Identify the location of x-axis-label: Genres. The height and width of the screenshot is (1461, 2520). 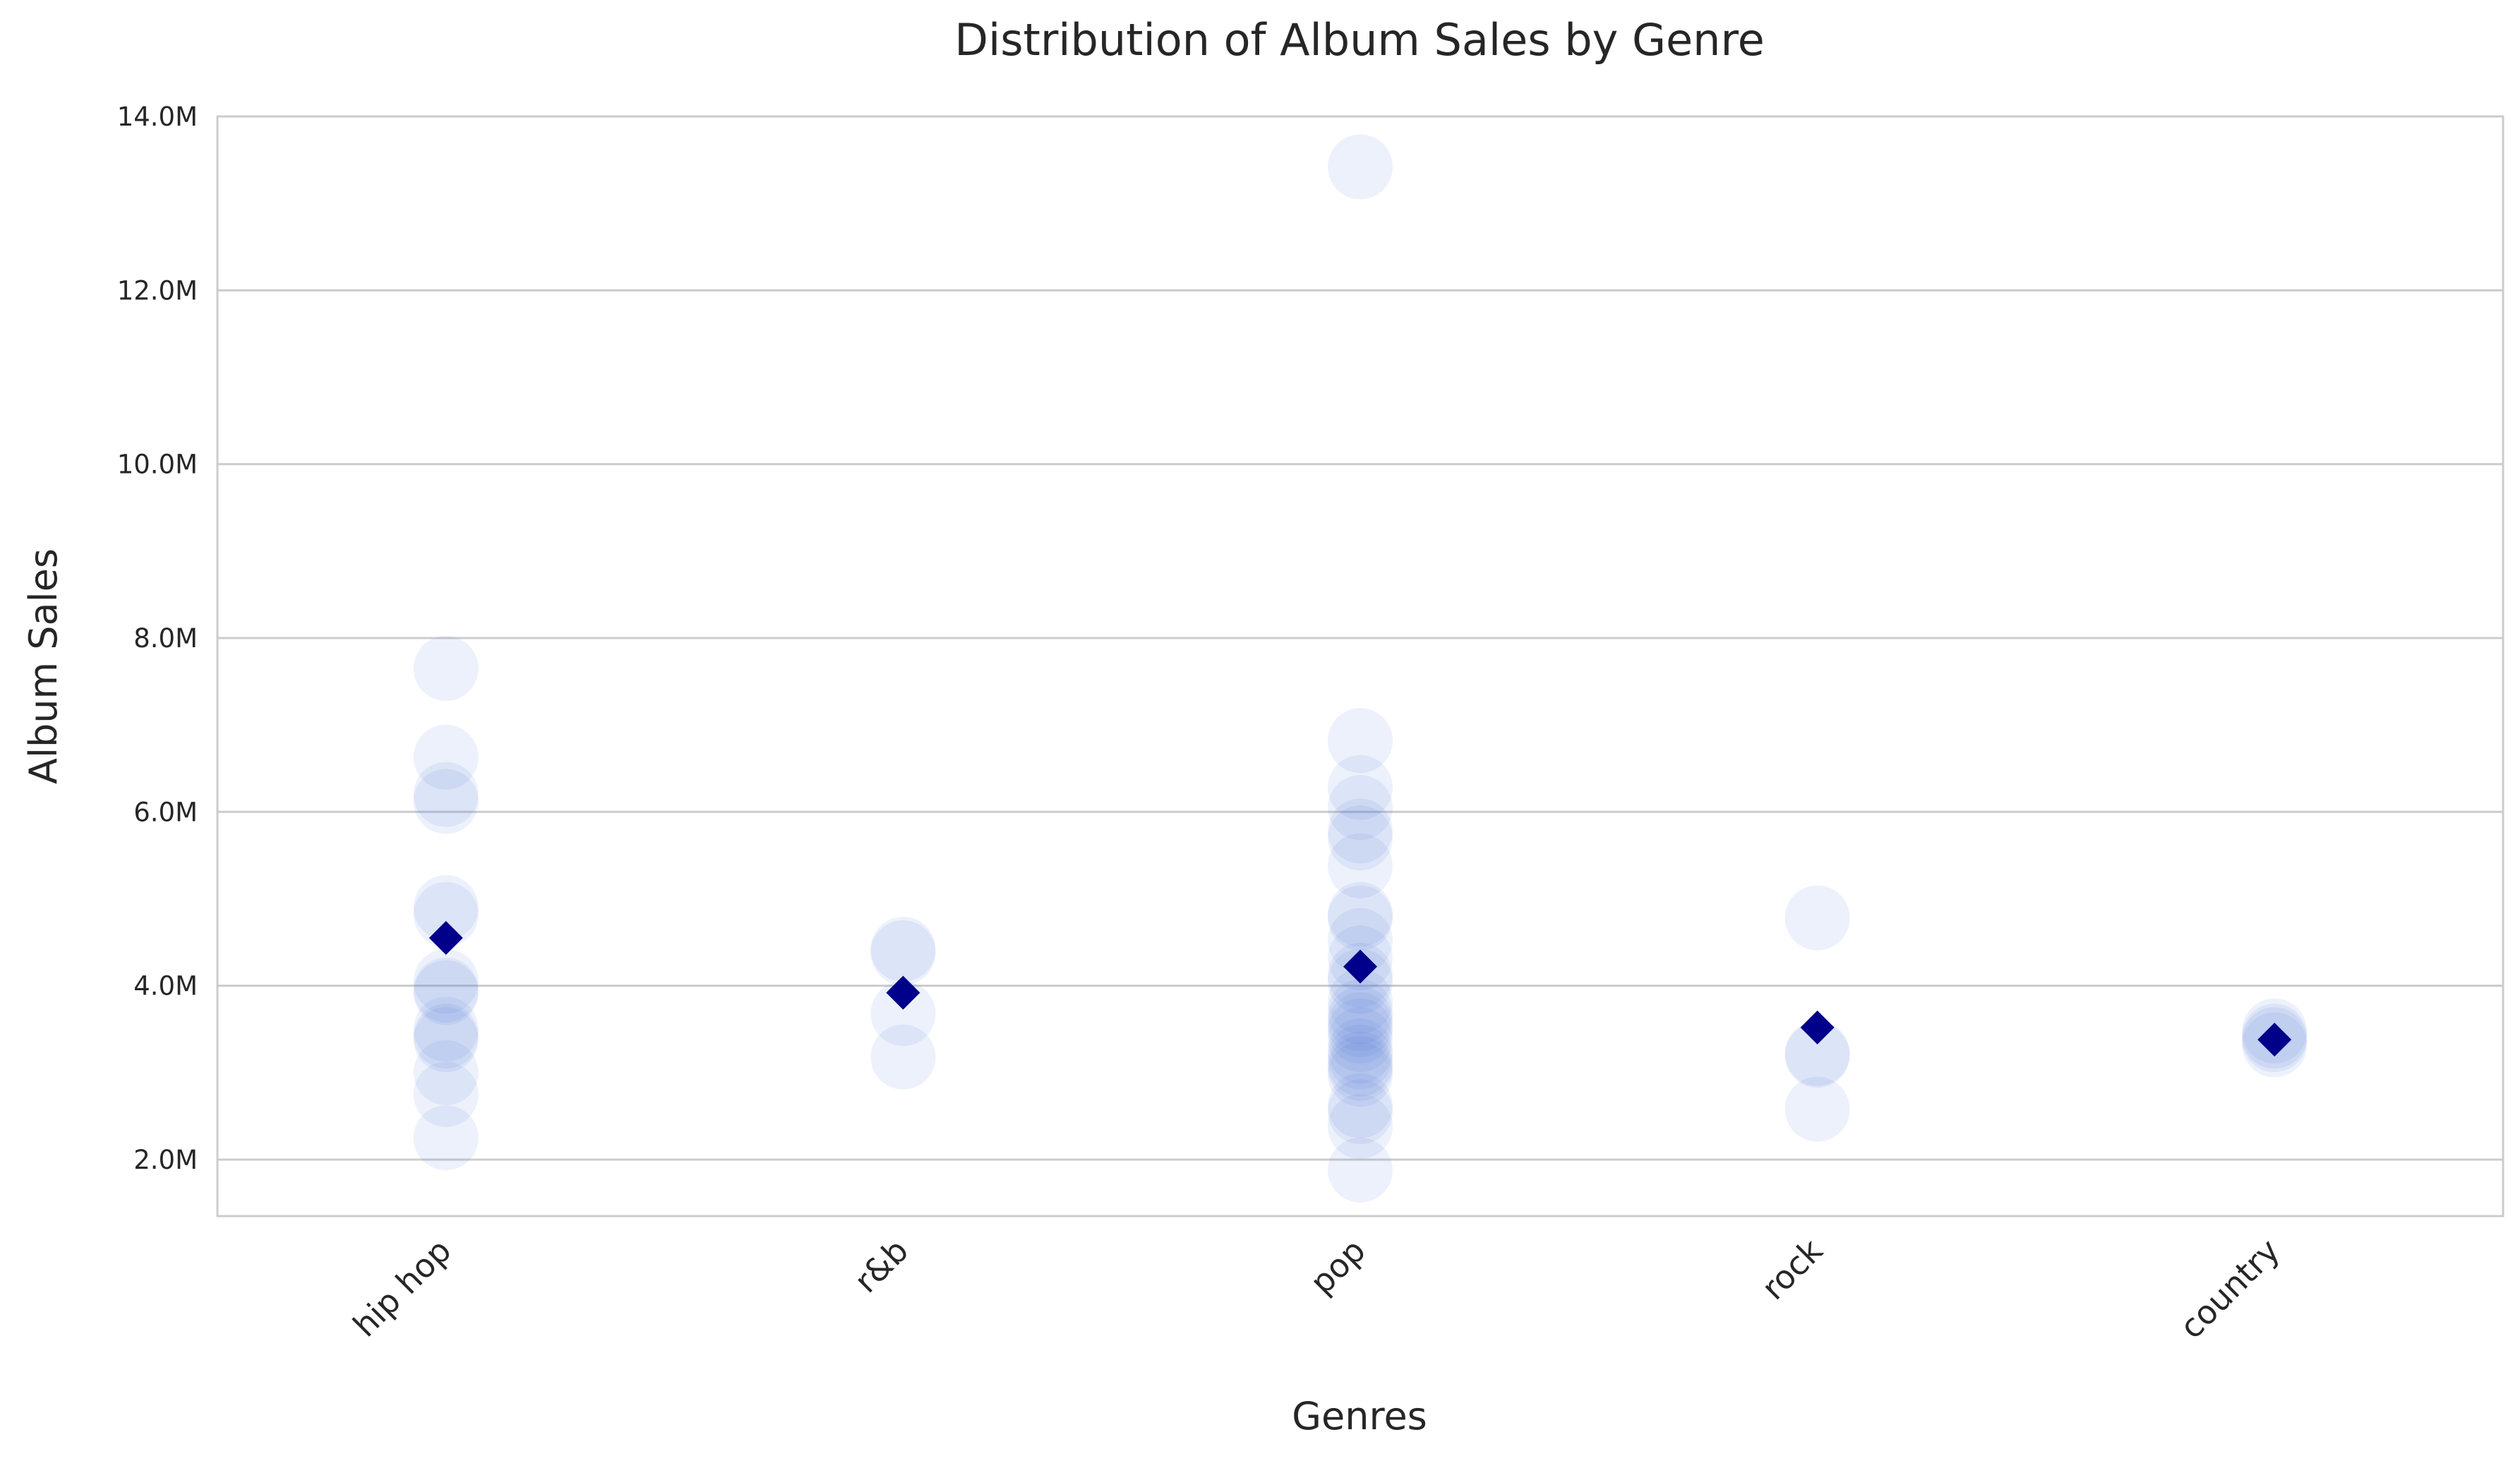
(1360, 1416).